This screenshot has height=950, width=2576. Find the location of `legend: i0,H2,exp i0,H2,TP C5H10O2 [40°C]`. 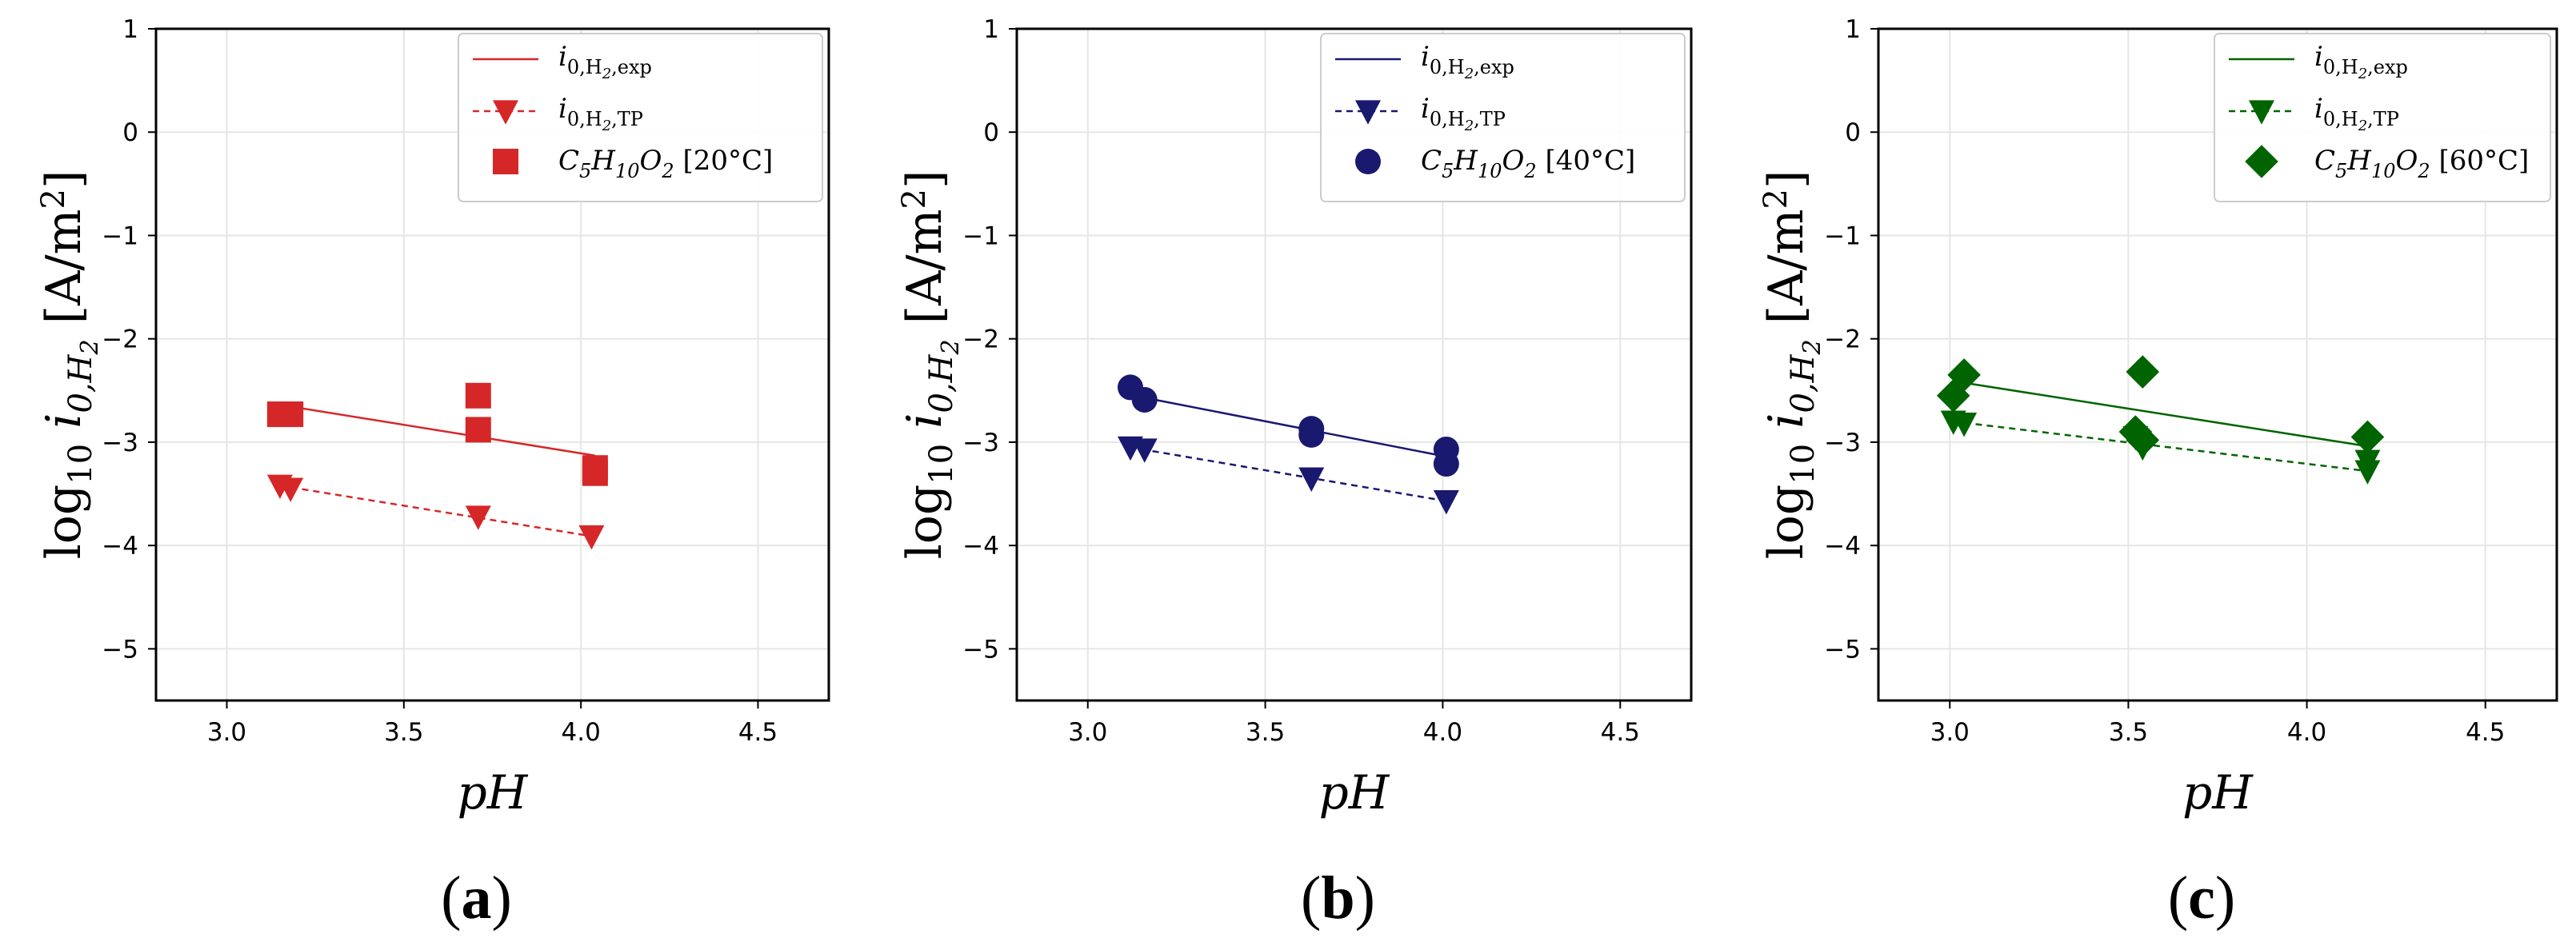

legend: i0,H2,exp i0,H2,TP C5H10O2 [40°C] is located at coordinates (1503, 117).